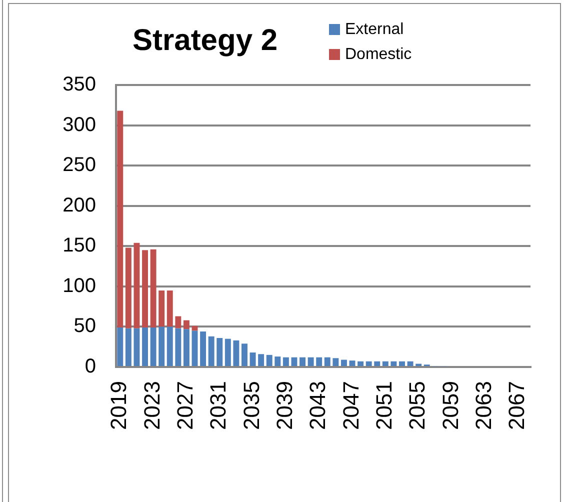  I want to click on y-tick-label: 200, so click(79, 205).